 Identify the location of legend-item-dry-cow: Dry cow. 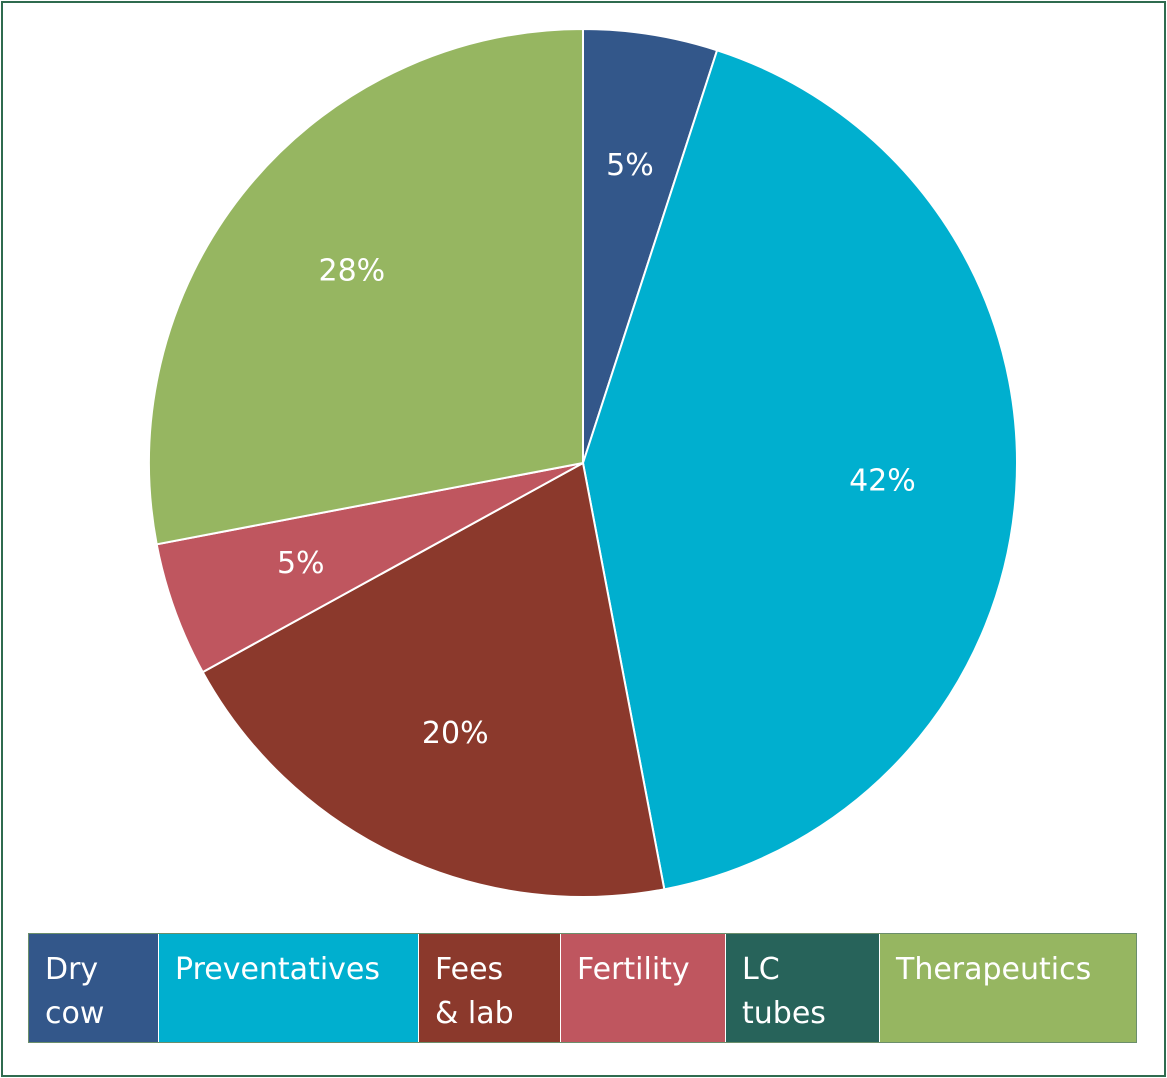
(94, 988).